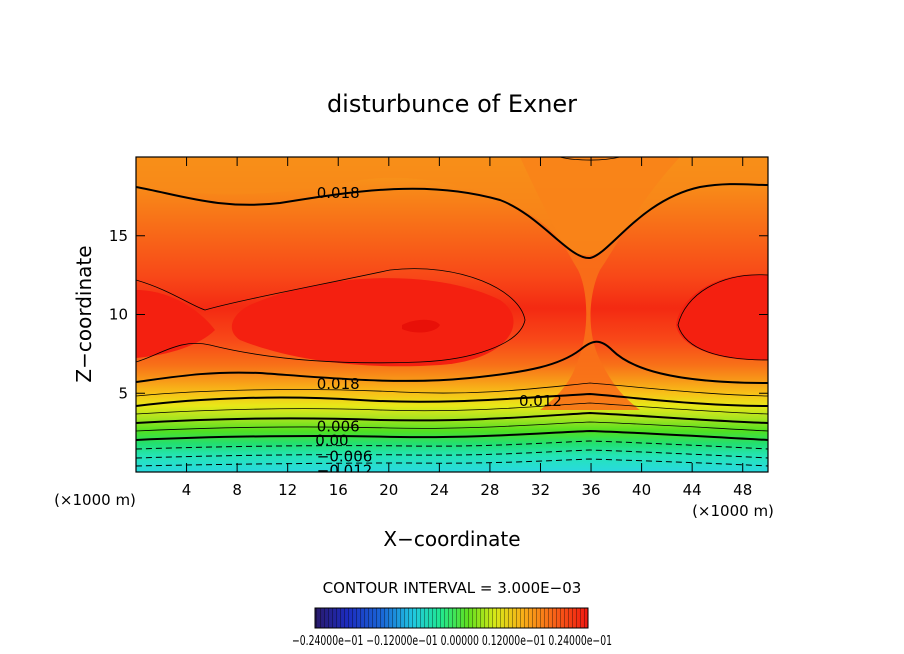  What do you see at coordinates (95, 500) in the screenshot?
I see `x-unit-left: (×1000 m)` at bounding box center [95, 500].